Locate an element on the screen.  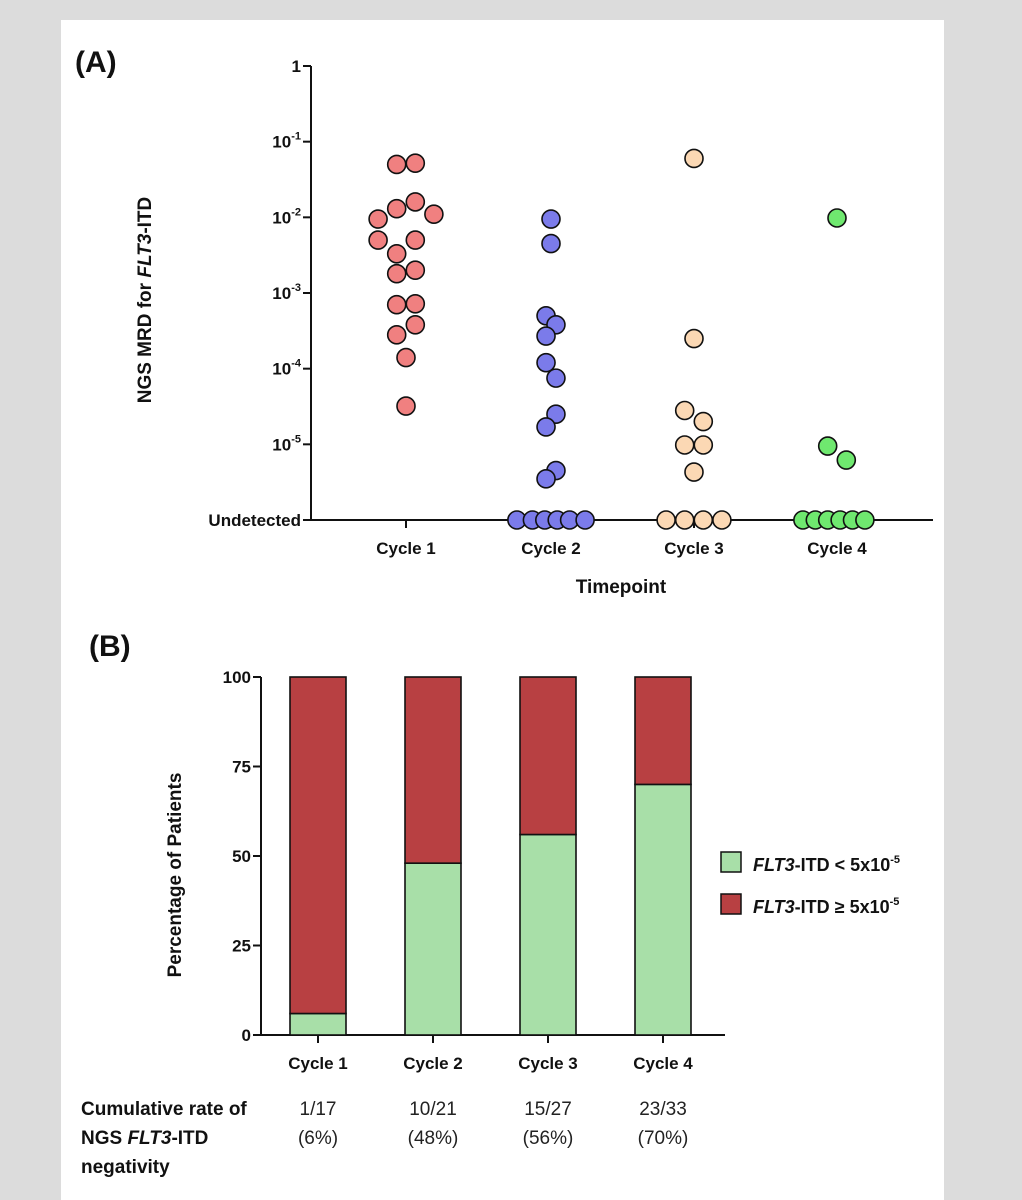
table-cell-fraction: 10/21 is located at coordinates (433, 1109).